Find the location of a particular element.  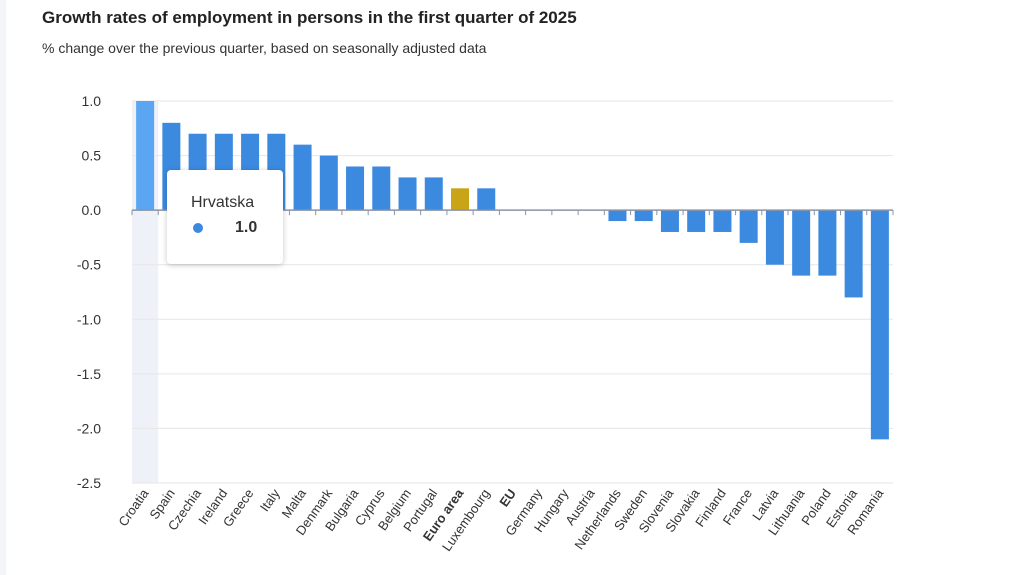

bar-belgium is located at coordinates (407, 194).